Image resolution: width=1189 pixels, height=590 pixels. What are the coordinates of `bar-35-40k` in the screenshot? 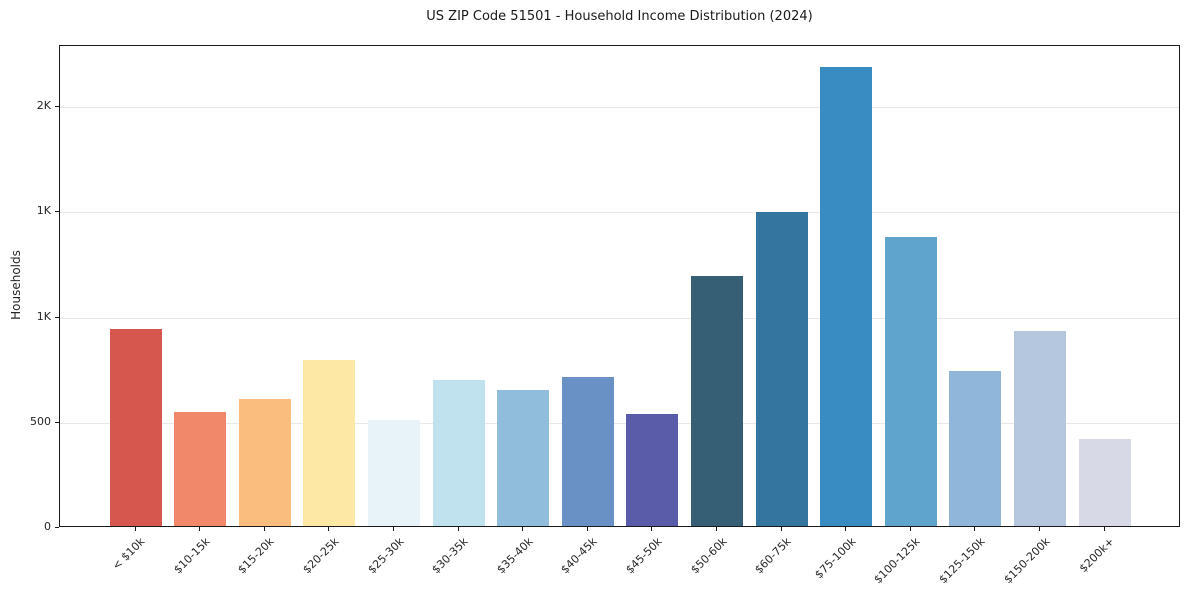 It's located at (523, 458).